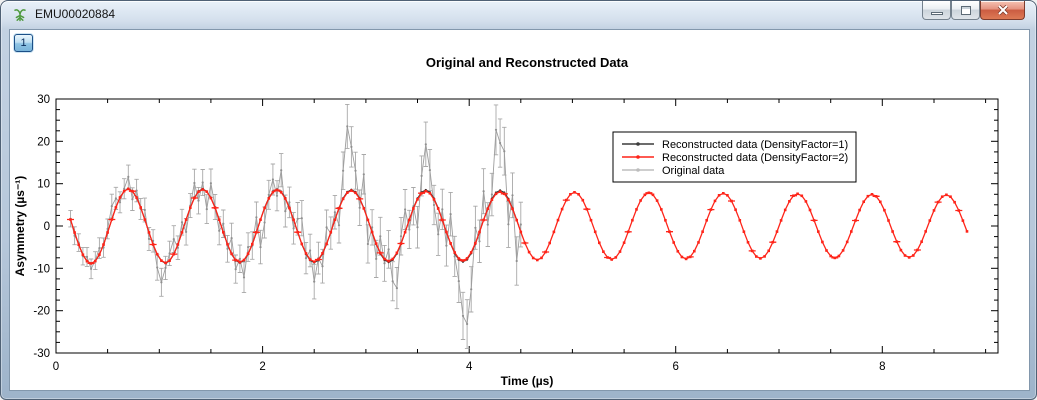  Describe the element at coordinates (262, 367) in the screenshot. I see `svg-text: 2` at that location.